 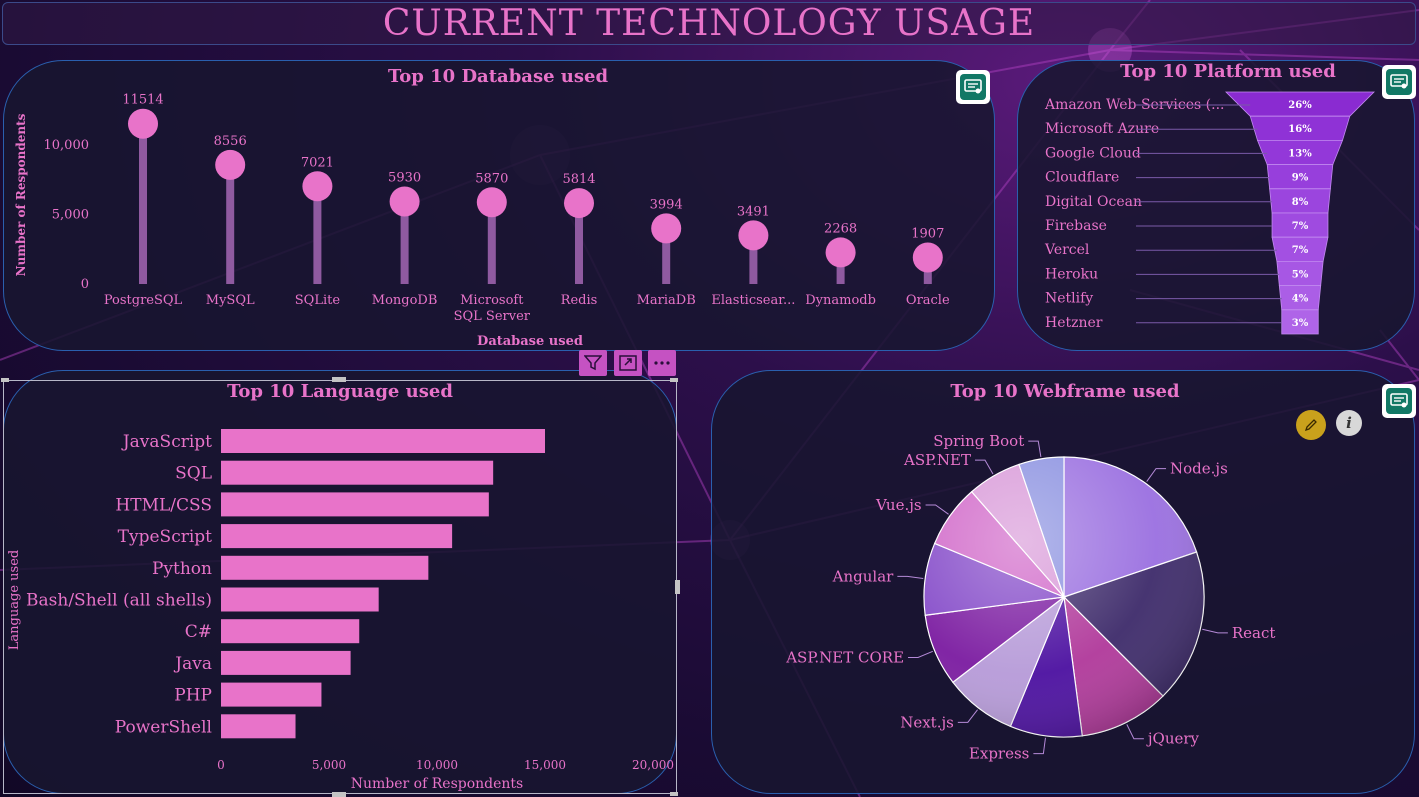 I want to click on platform-category-label: Netlify, so click(x=1069, y=299).